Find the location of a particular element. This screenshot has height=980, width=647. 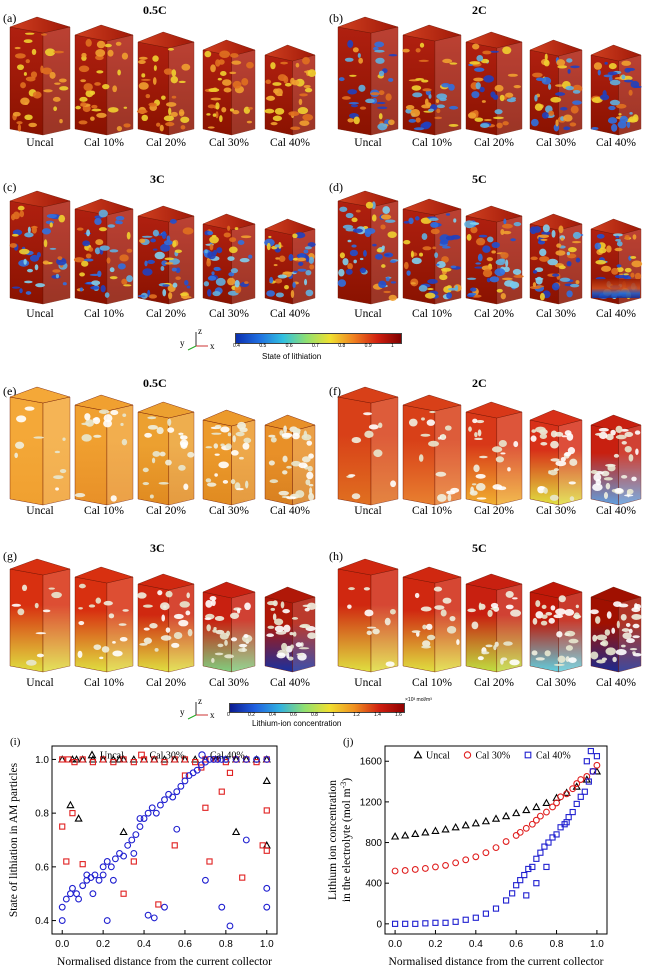

panel-label-a: (a) is located at coordinates (10, 18).